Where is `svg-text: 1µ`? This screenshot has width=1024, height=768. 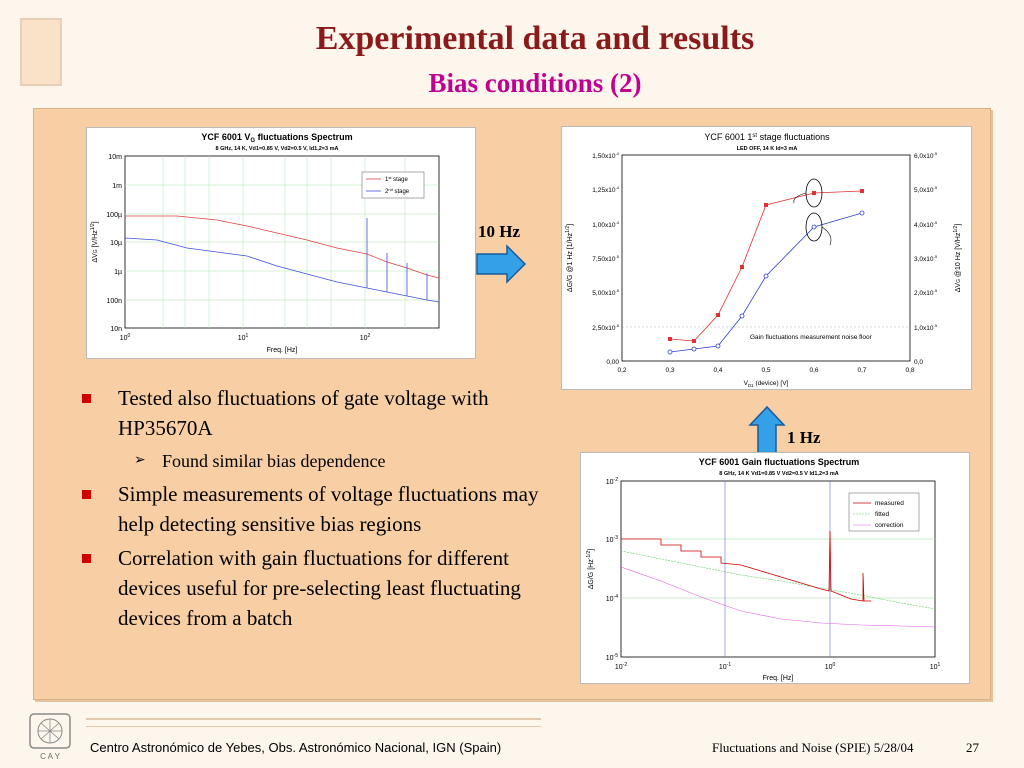
svg-text: 1µ is located at coordinates (118, 272).